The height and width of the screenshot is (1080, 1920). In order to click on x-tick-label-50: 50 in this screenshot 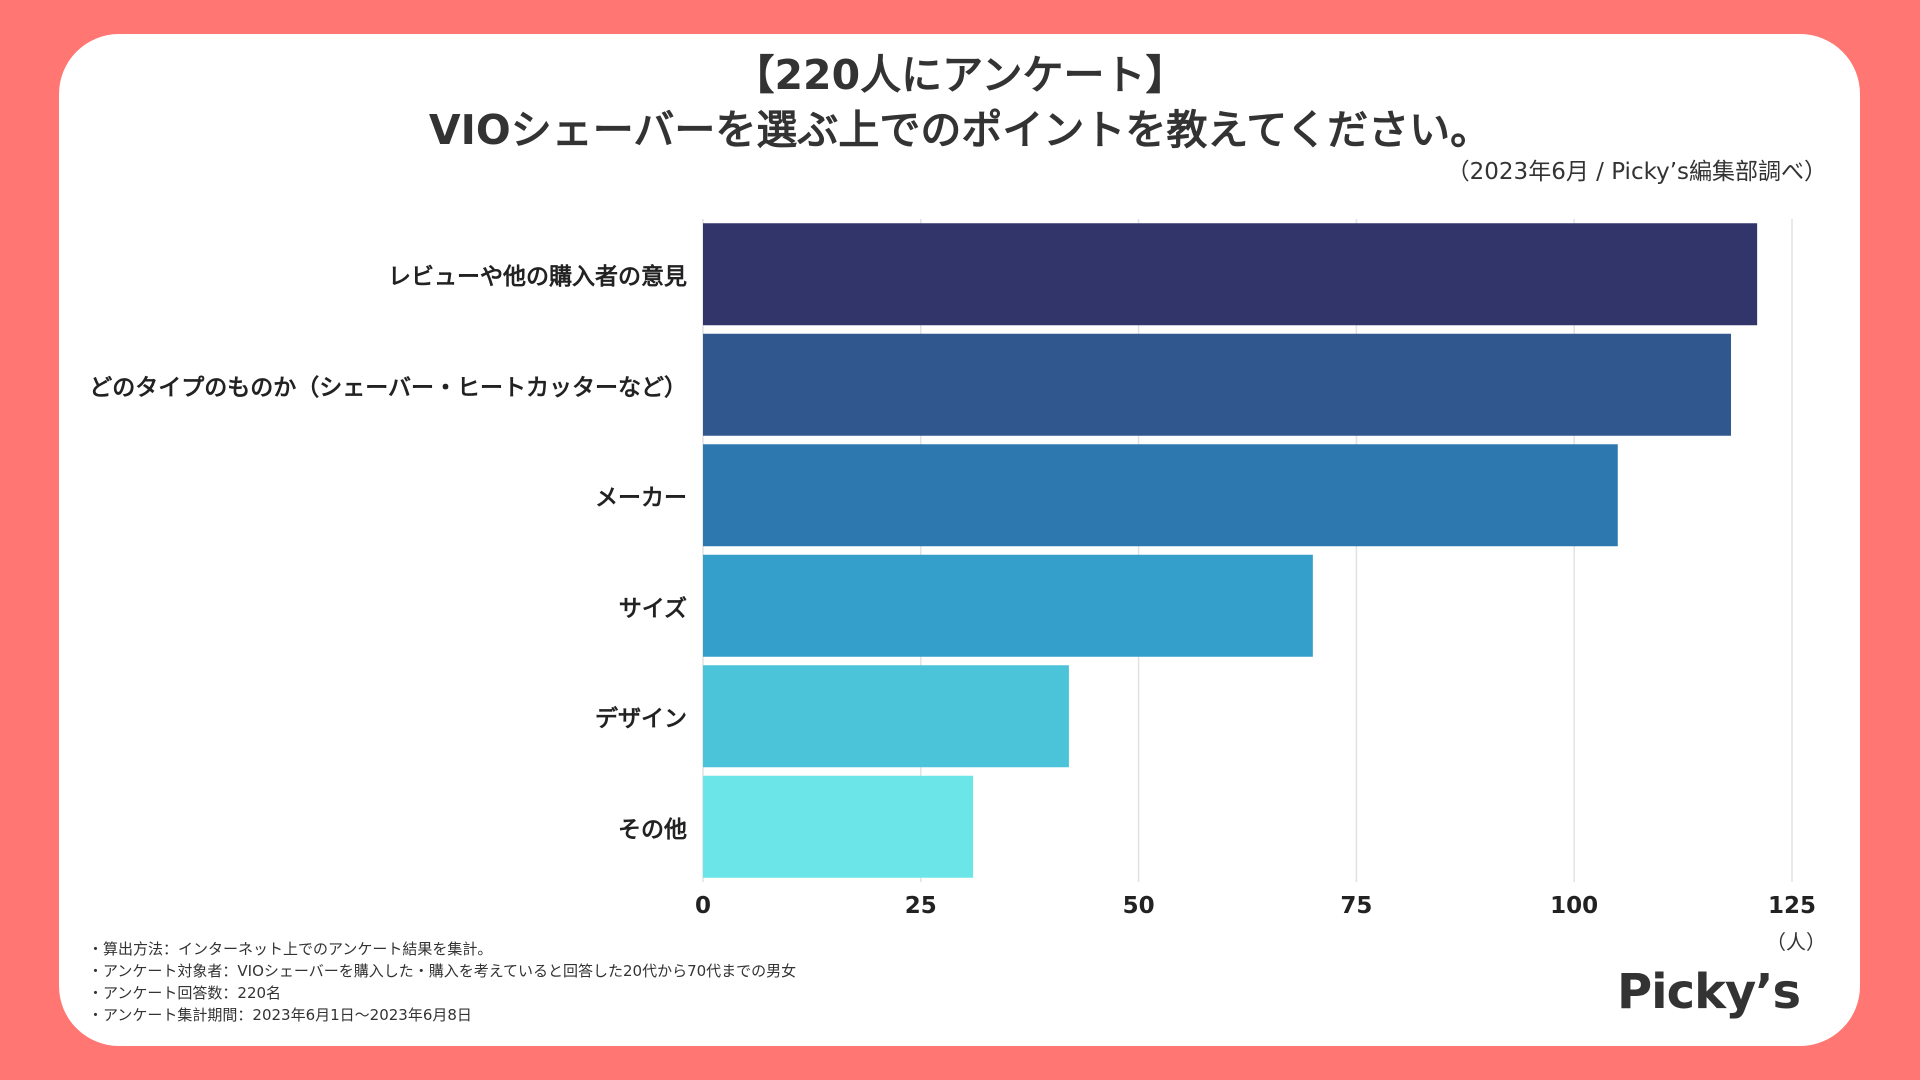, I will do `click(1138, 906)`.